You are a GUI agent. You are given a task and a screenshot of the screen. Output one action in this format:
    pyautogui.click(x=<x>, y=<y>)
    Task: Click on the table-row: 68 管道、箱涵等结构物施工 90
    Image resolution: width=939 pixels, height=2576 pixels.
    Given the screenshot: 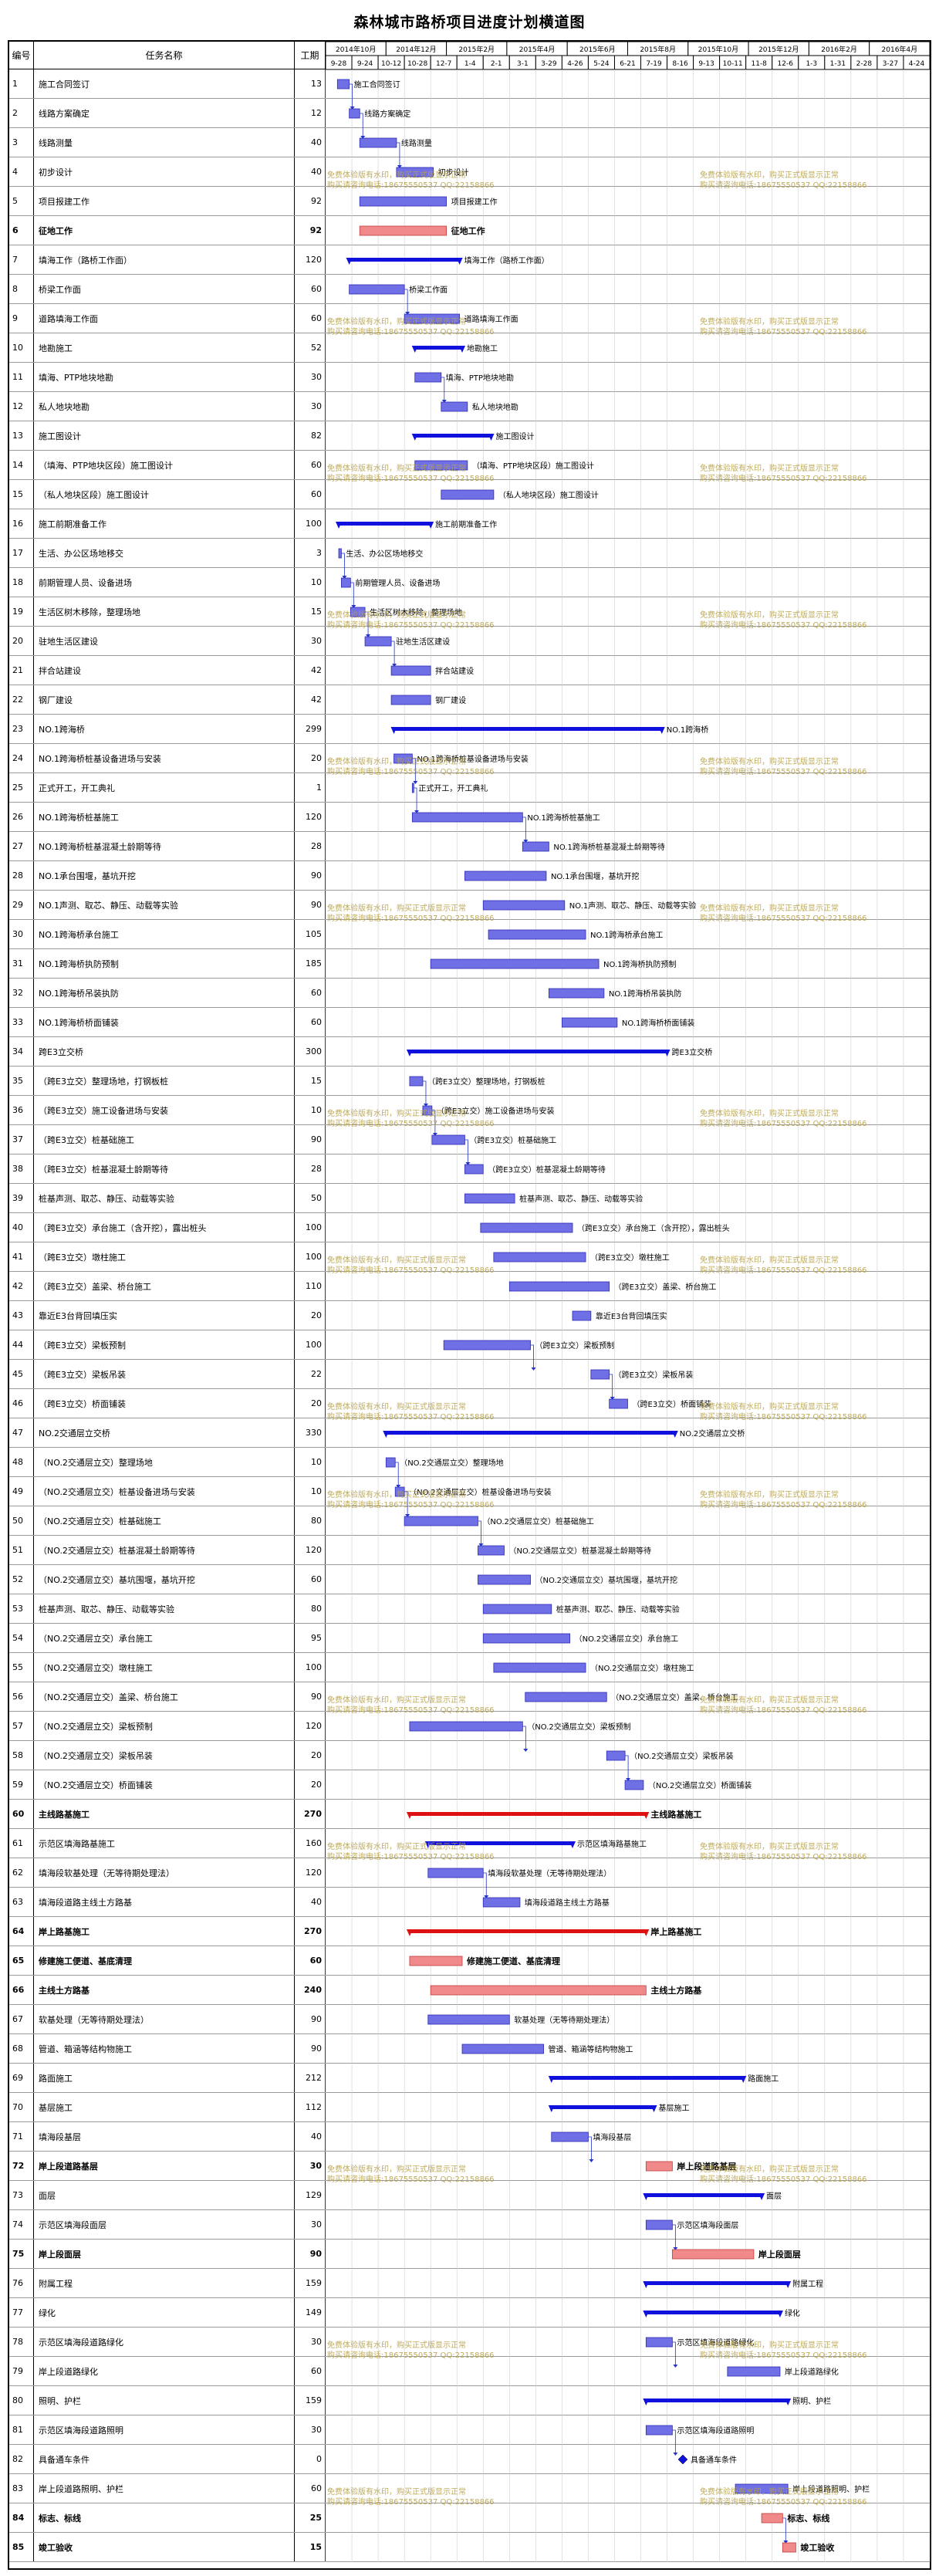 What is the action you would take?
    pyautogui.click(x=469, y=2049)
    